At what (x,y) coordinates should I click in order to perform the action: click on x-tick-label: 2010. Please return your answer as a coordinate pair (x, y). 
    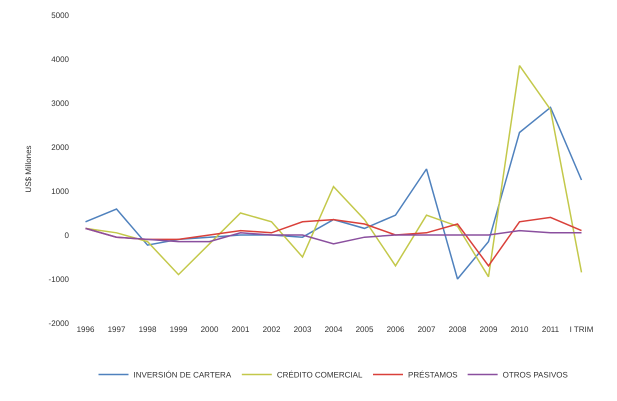
    Looking at the image, I should click on (519, 329).